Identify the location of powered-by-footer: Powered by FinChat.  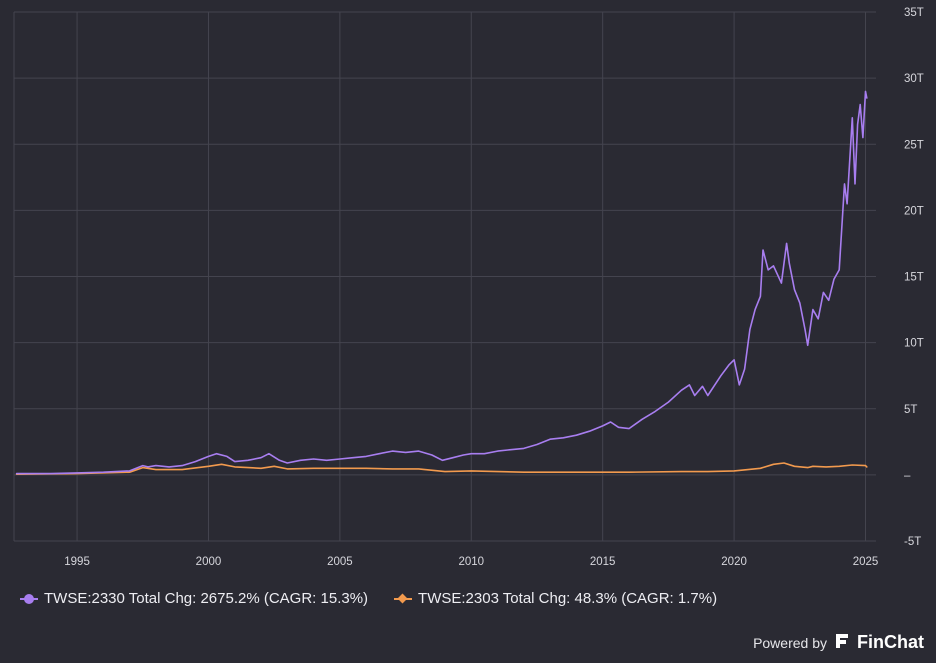
(838, 642).